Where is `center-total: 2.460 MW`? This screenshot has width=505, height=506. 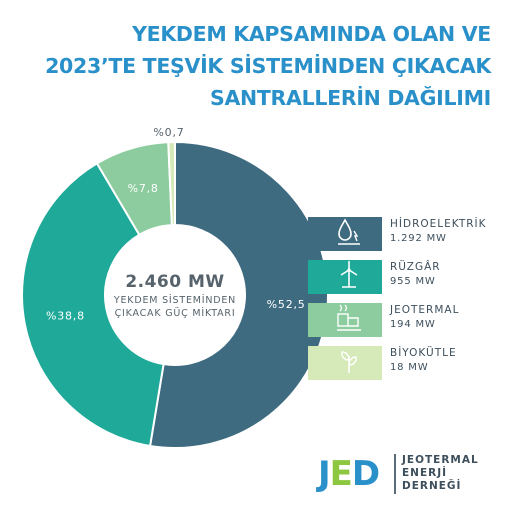
center-total: 2.460 MW is located at coordinates (174, 282).